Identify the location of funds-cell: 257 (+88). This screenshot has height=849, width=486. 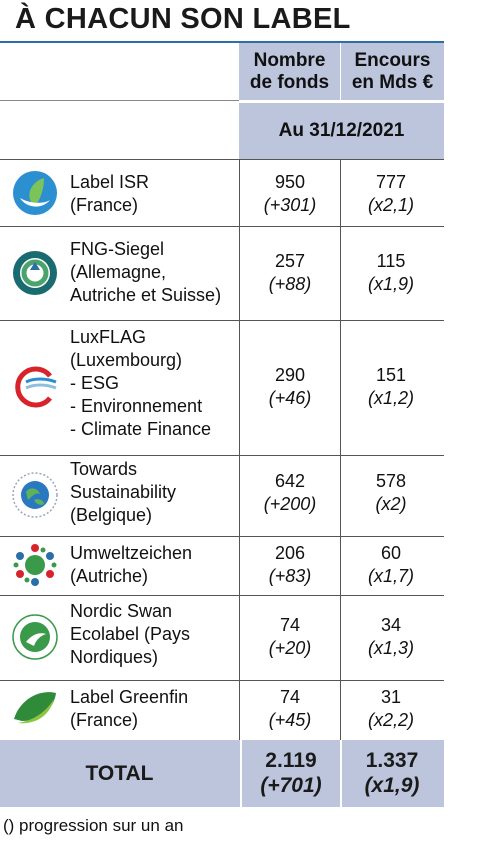
(290, 272).